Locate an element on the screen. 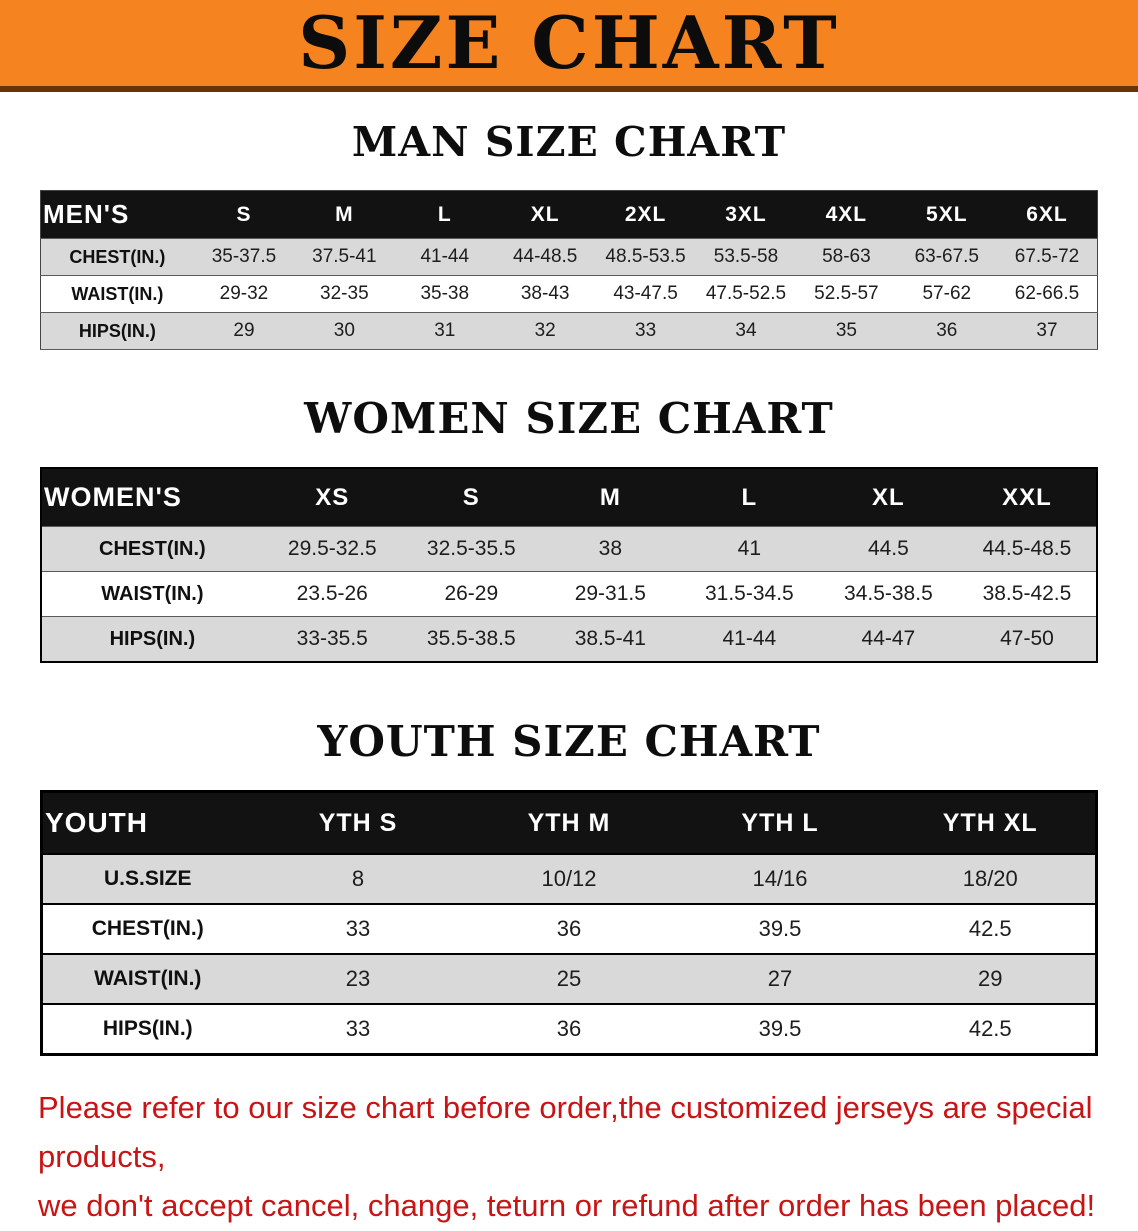  data-cell: 31 is located at coordinates (444, 331).